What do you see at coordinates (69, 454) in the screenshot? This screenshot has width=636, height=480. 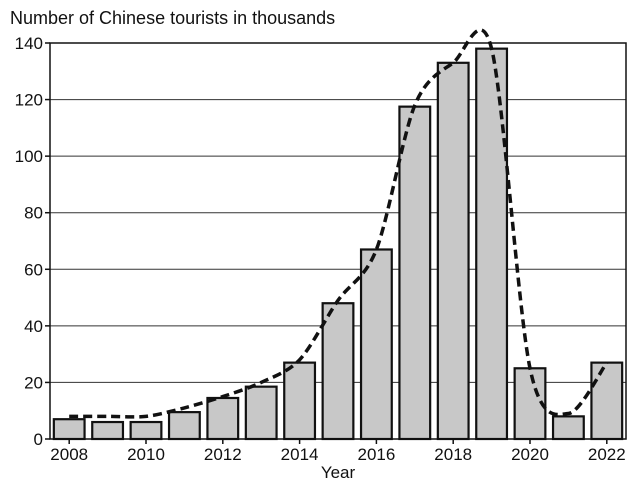 I see `x-tick-label: 2008` at bounding box center [69, 454].